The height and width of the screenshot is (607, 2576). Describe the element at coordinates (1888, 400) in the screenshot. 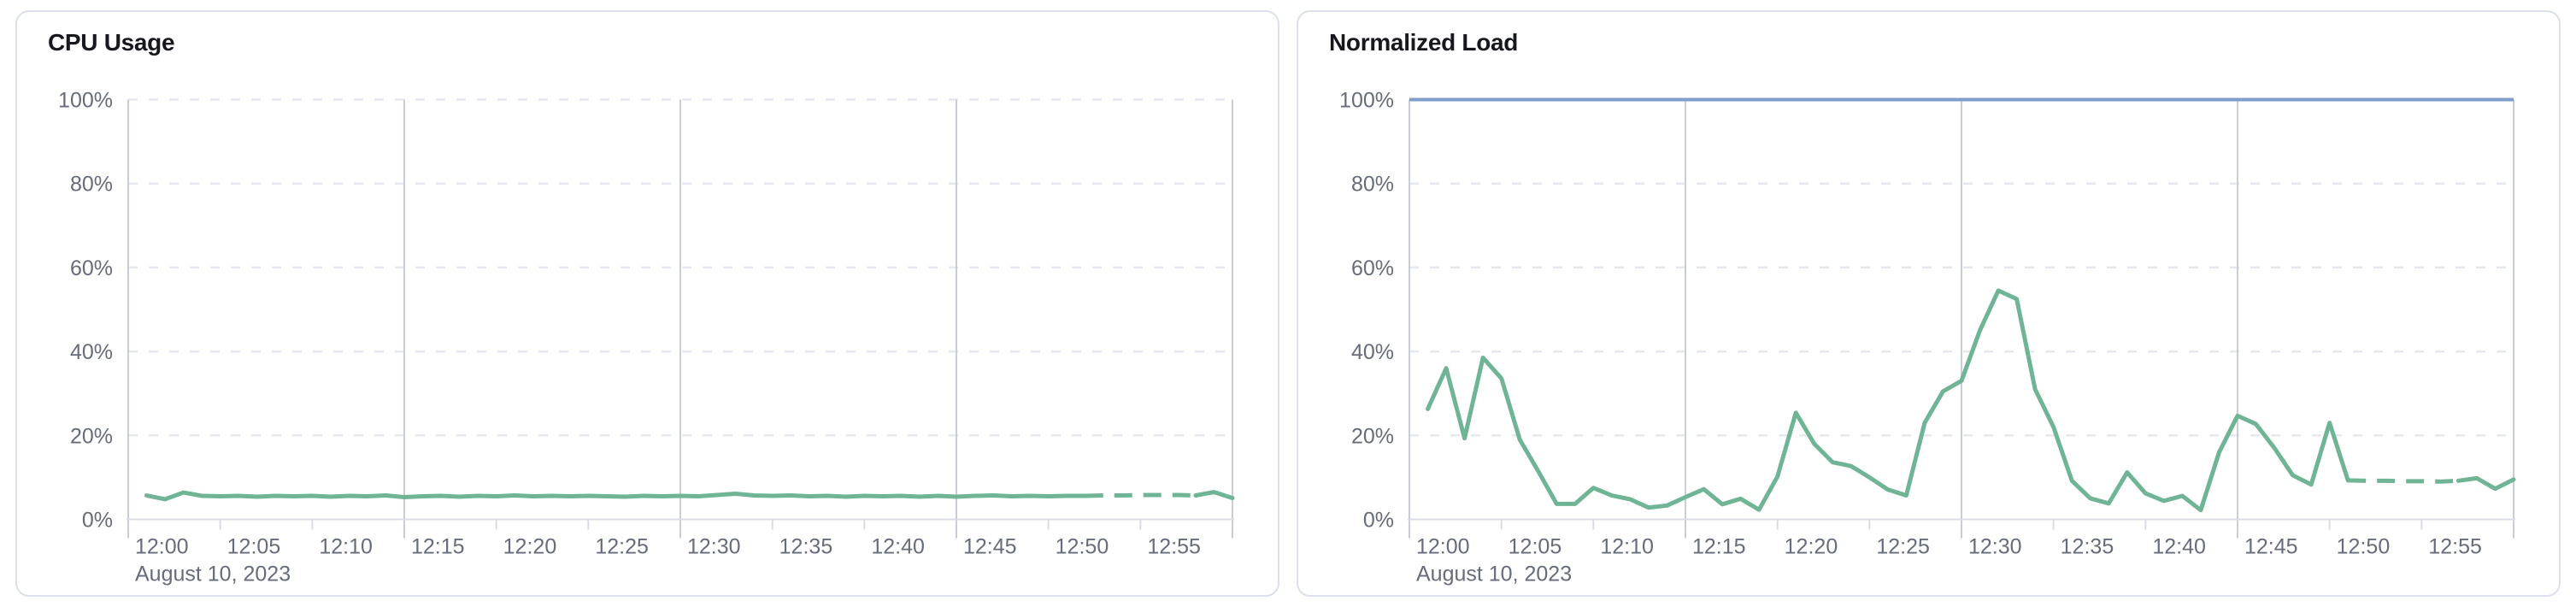

I see `series-line-solid-normalized-load` at that location.